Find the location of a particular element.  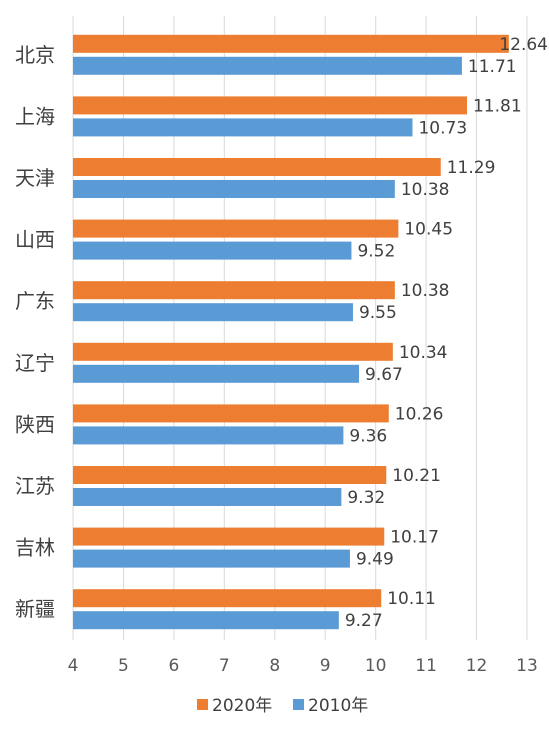

x-tick-label: 10 is located at coordinates (376, 666).